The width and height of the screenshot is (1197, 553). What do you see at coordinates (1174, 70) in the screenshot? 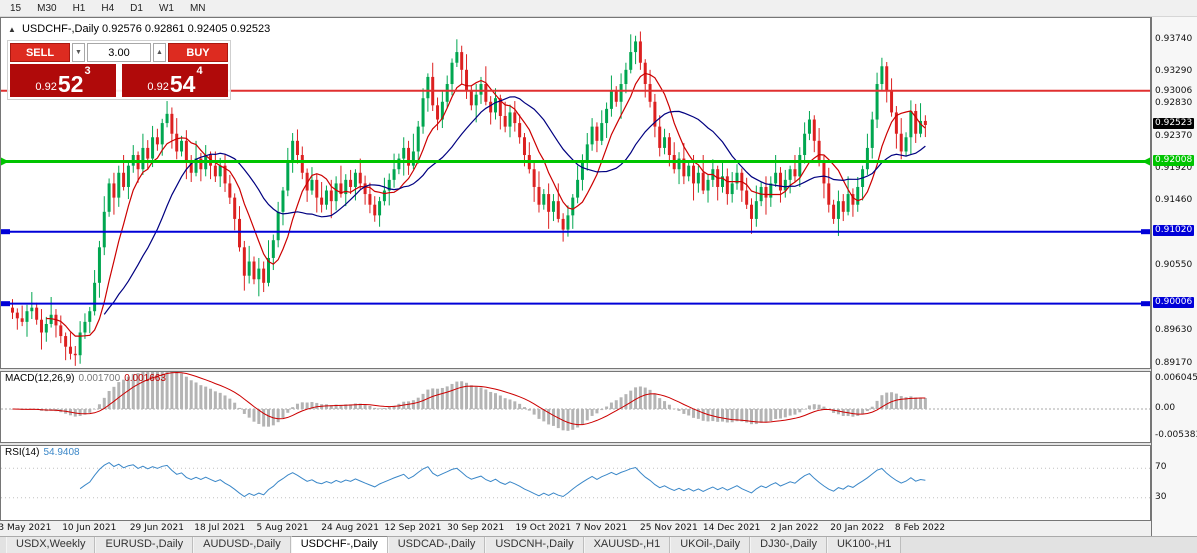
I see `y-axis-label: 0.93290` at bounding box center [1174, 70].